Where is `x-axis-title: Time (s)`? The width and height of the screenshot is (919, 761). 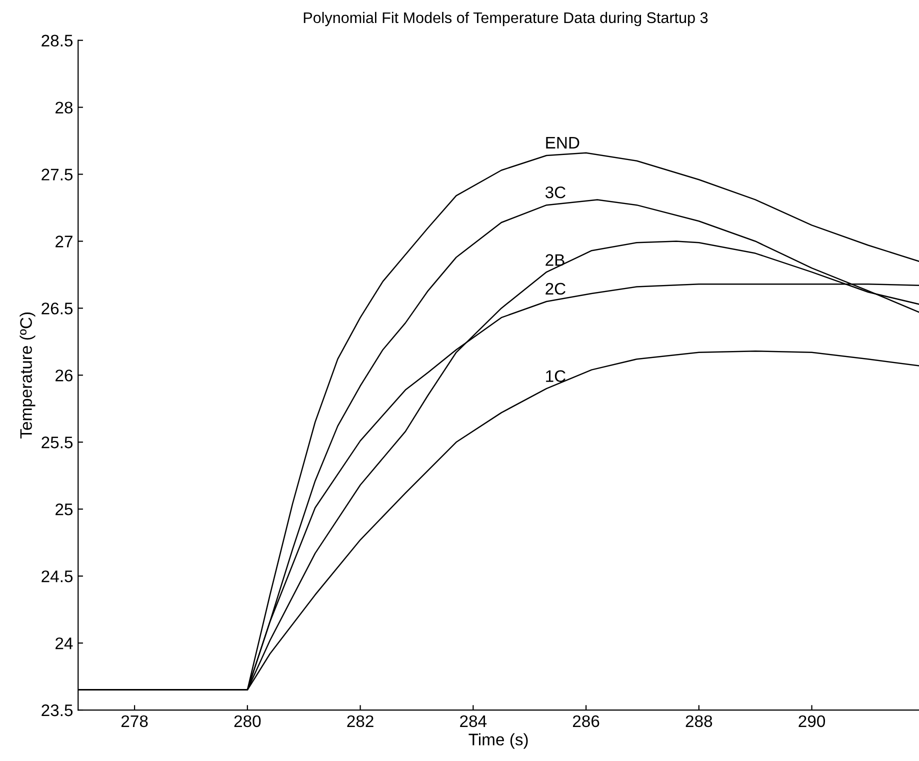 x-axis-title: Time (s) is located at coordinates (498, 741).